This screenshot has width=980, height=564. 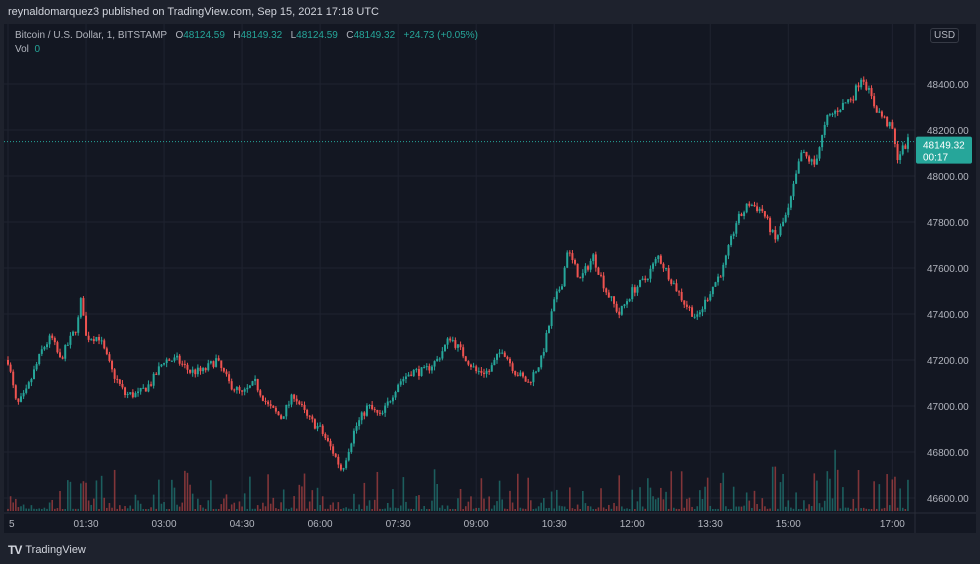 What do you see at coordinates (945, 35) in the screenshot?
I see `currency-button: USD` at bounding box center [945, 35].